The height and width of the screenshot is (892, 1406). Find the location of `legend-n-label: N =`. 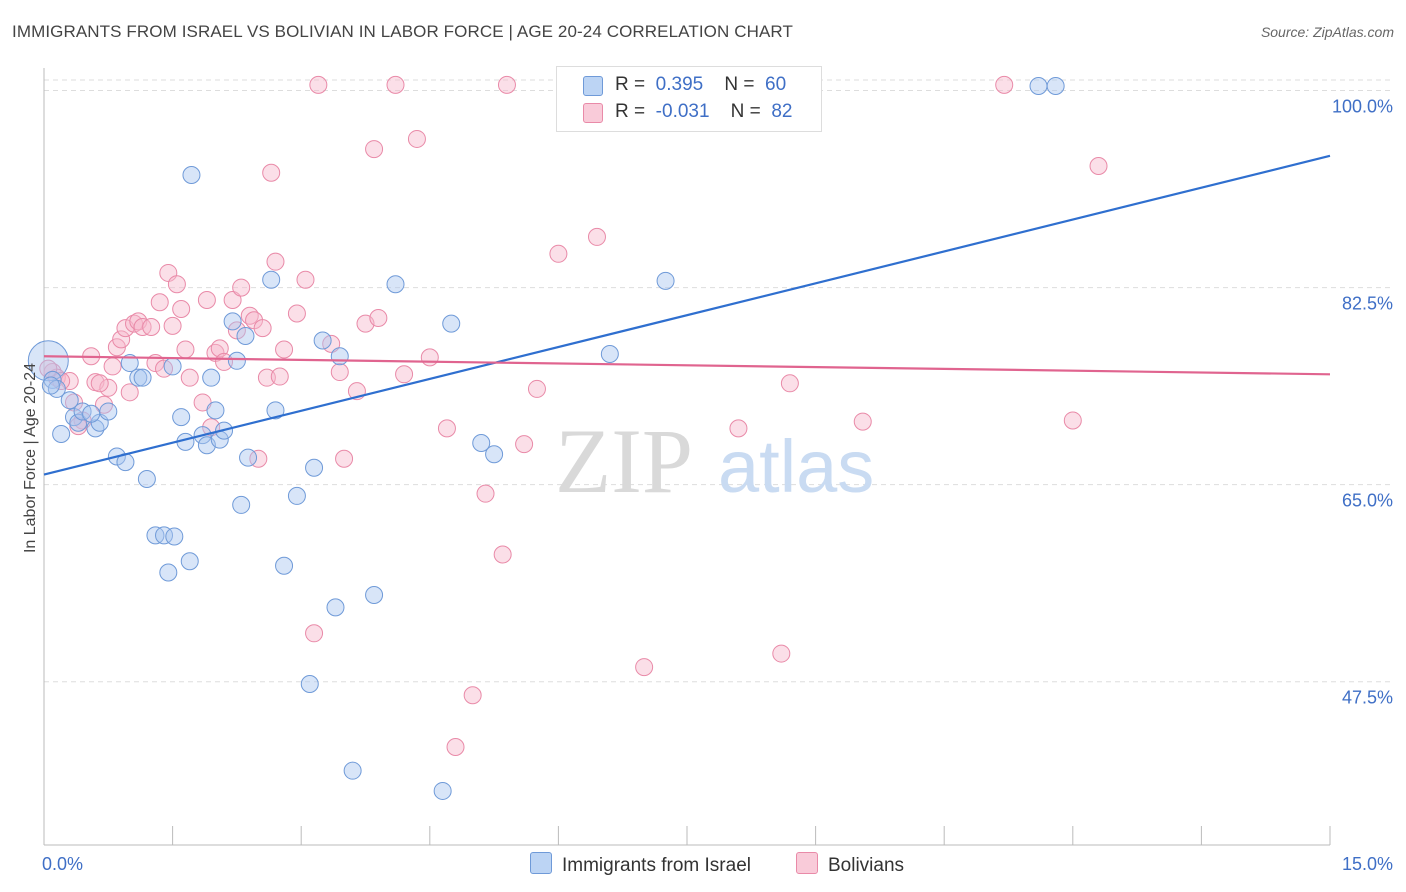

legend-n-label: N = is located at coordinates (745, 111).